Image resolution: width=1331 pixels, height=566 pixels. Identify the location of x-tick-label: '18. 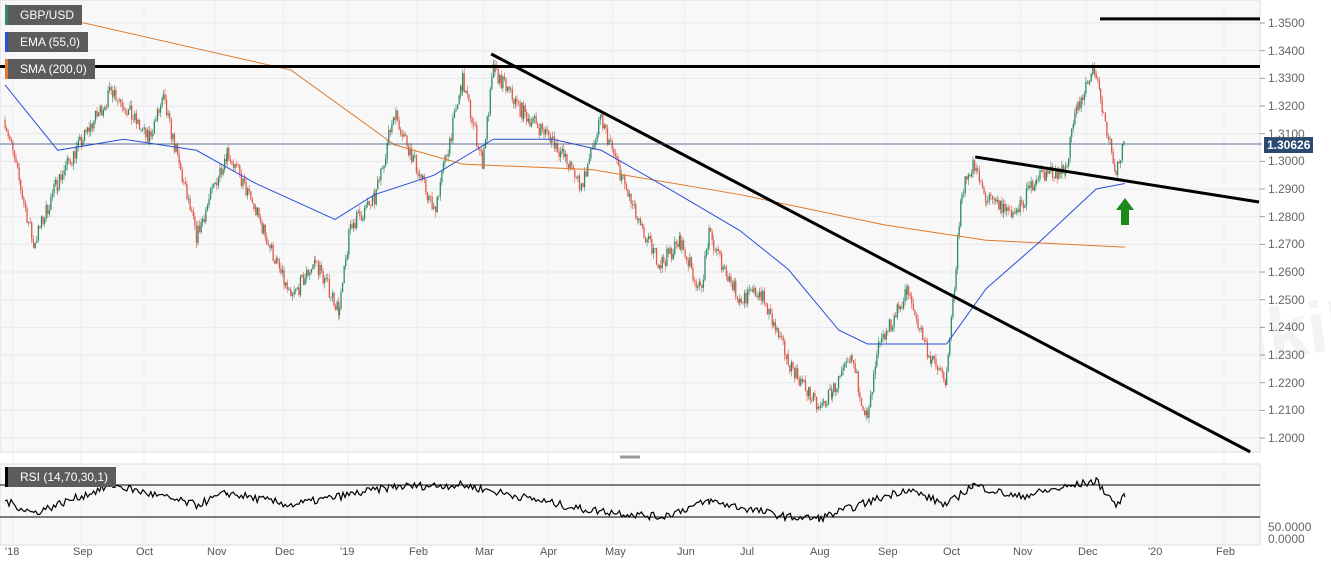
(12, 552).